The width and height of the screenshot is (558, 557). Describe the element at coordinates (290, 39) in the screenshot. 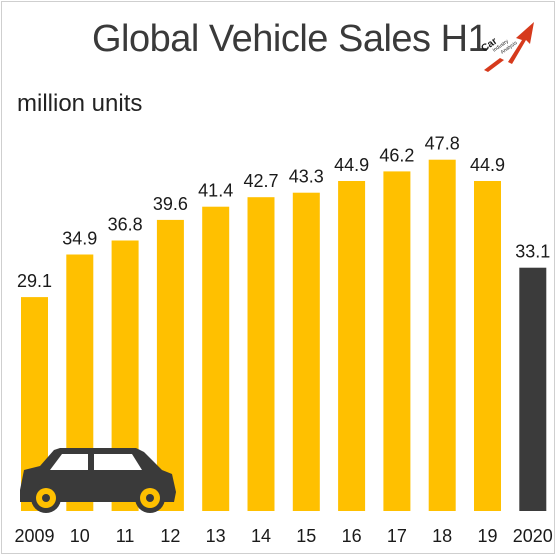

I see `chart-title: Global Vehicle Sales H1` at that location.